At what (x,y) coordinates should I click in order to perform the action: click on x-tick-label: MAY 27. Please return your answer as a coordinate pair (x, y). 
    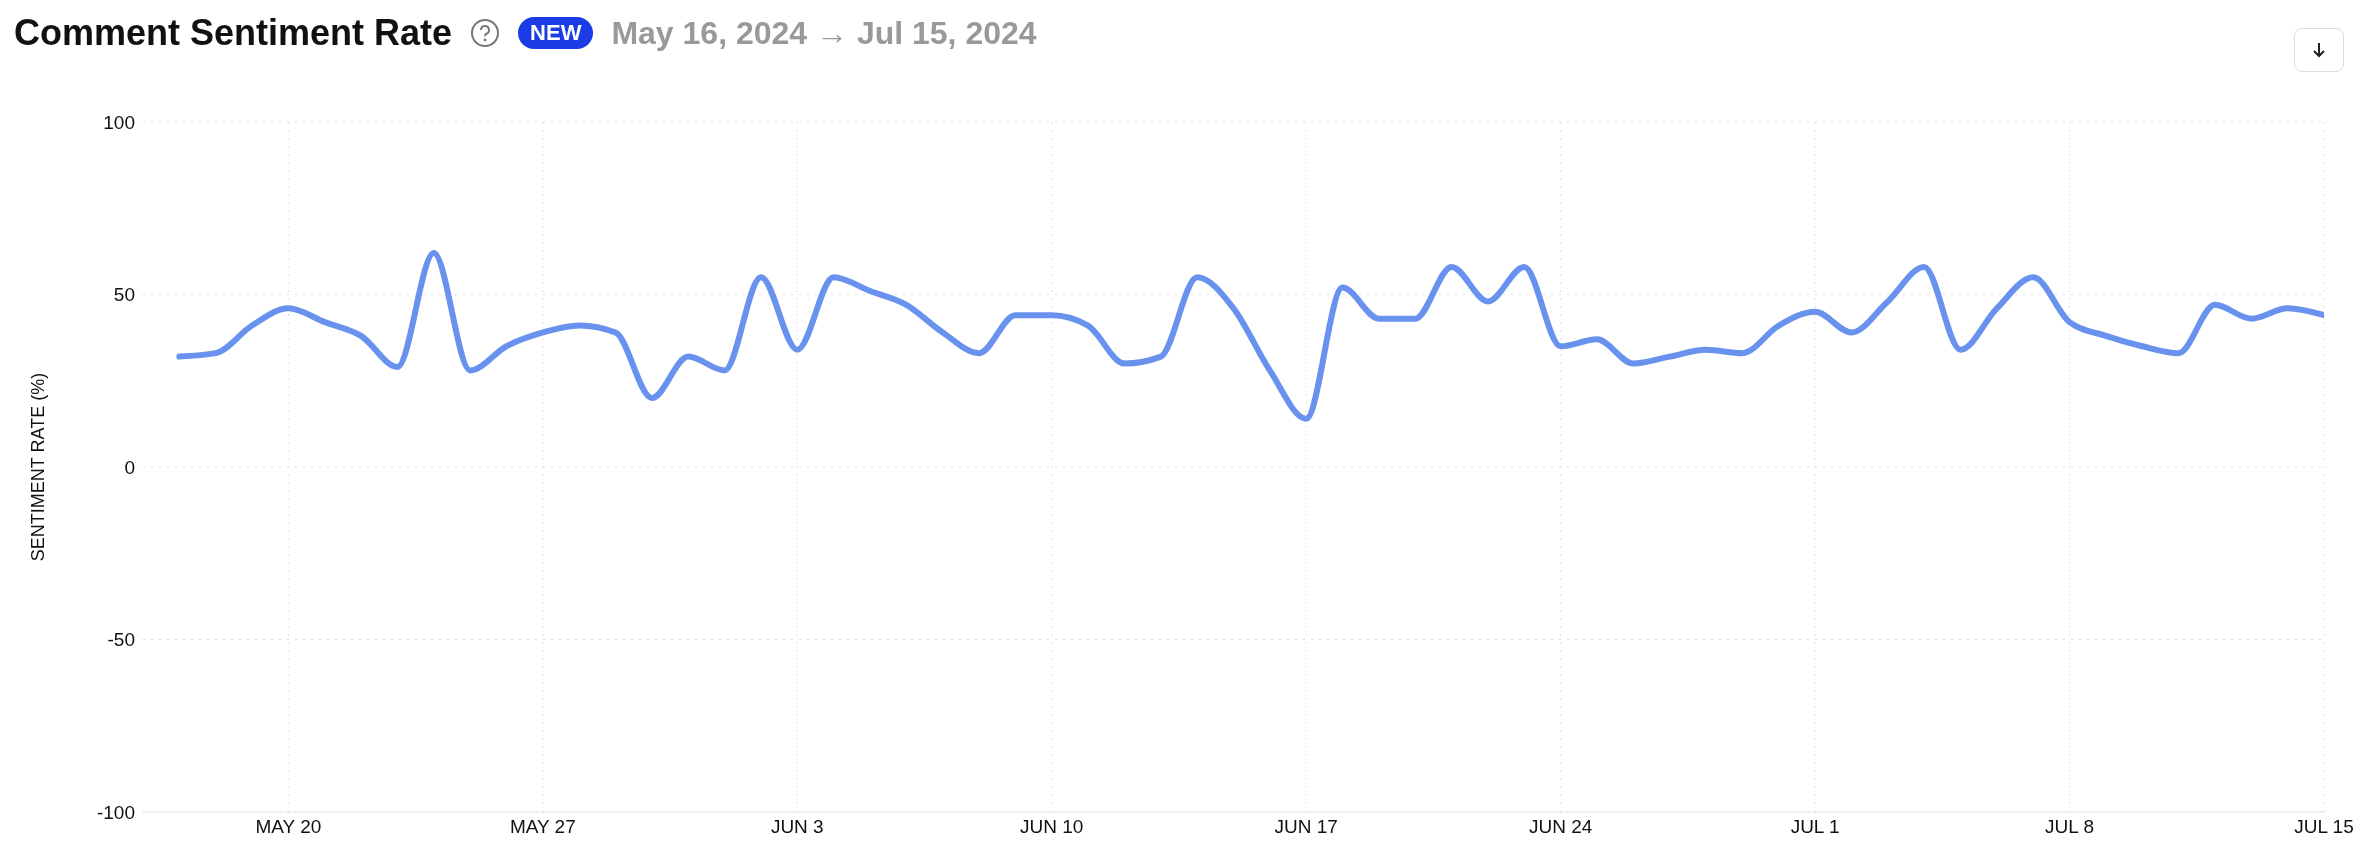
    Looking at the image, I should click on (542, 827).